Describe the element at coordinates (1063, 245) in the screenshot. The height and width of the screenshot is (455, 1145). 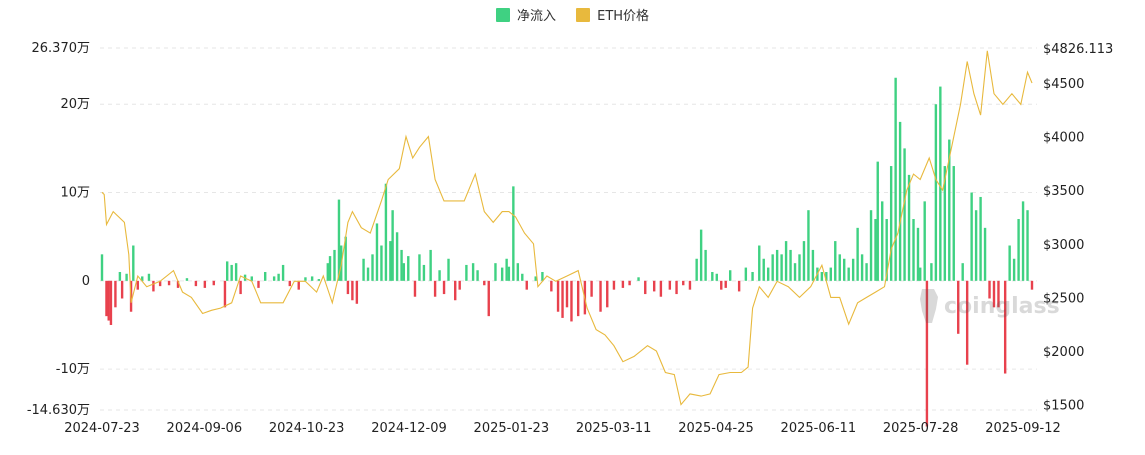
I see `right-tick-label: $3000` at that location.